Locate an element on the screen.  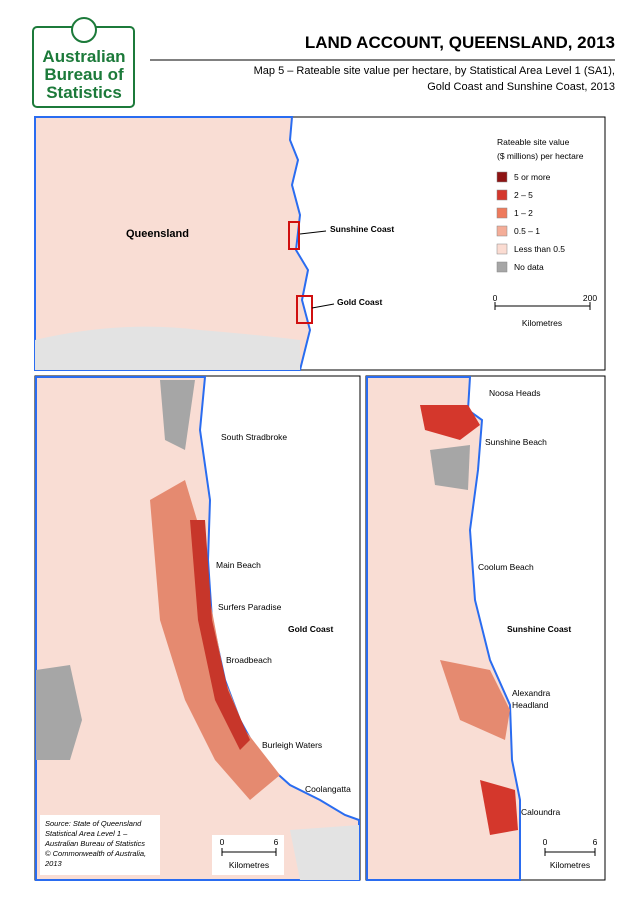
legend-label: No data is located at coordinates (529, 267).